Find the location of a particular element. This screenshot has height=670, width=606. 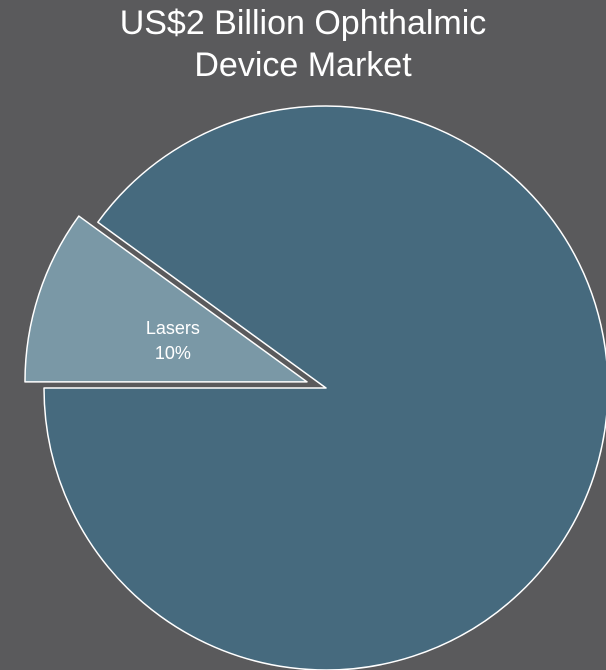

chart-title-line-2: Device Market is located at coordinates (303, 65).